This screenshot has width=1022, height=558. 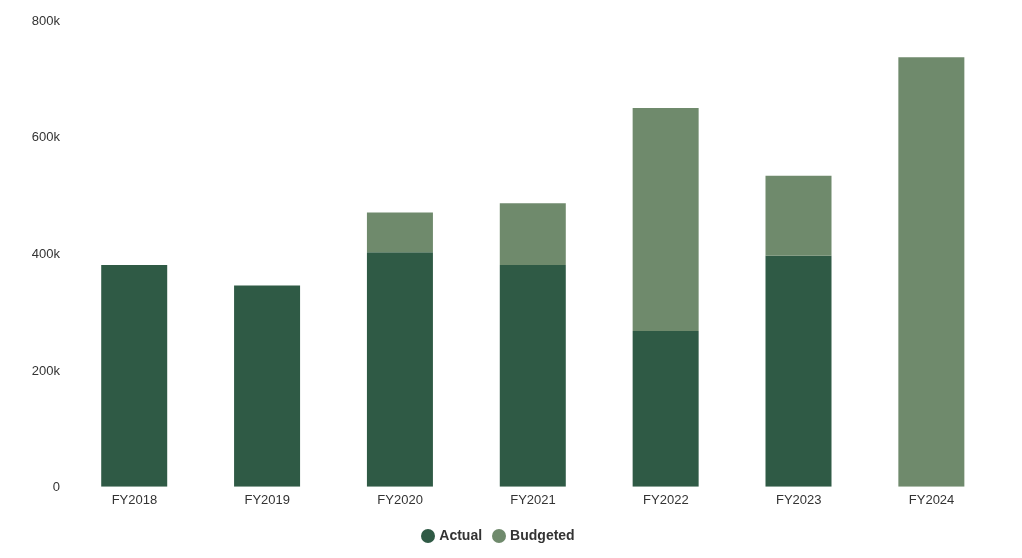 I want to click on x-tick-label: FY2022, so click(x=666, y=499).